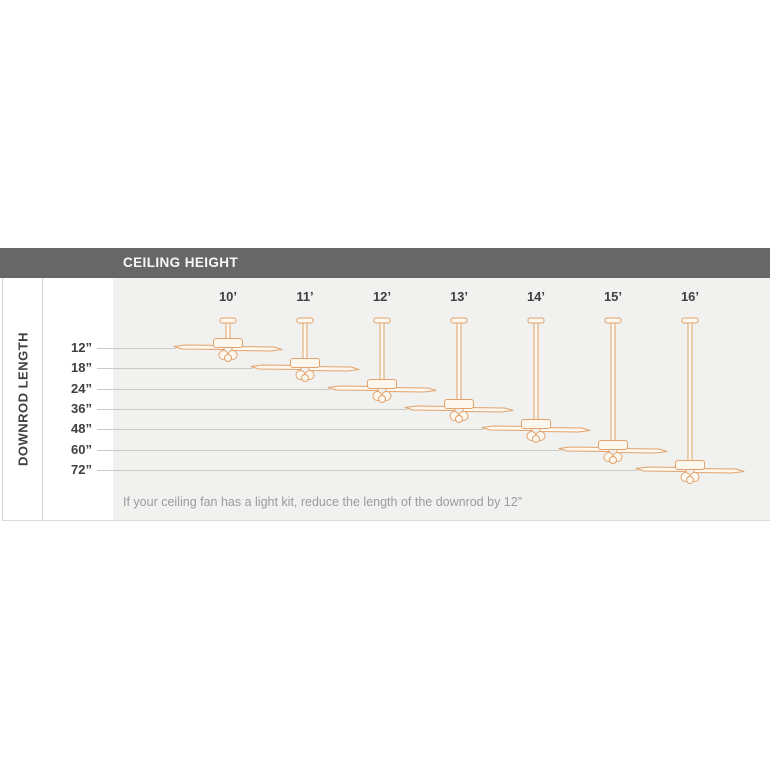 This screenshot has width=770, height=770. What do you see at coordinates (78, 399) in the screenshot?
I see `downrod-values-column` at bounding box center [78, 399].